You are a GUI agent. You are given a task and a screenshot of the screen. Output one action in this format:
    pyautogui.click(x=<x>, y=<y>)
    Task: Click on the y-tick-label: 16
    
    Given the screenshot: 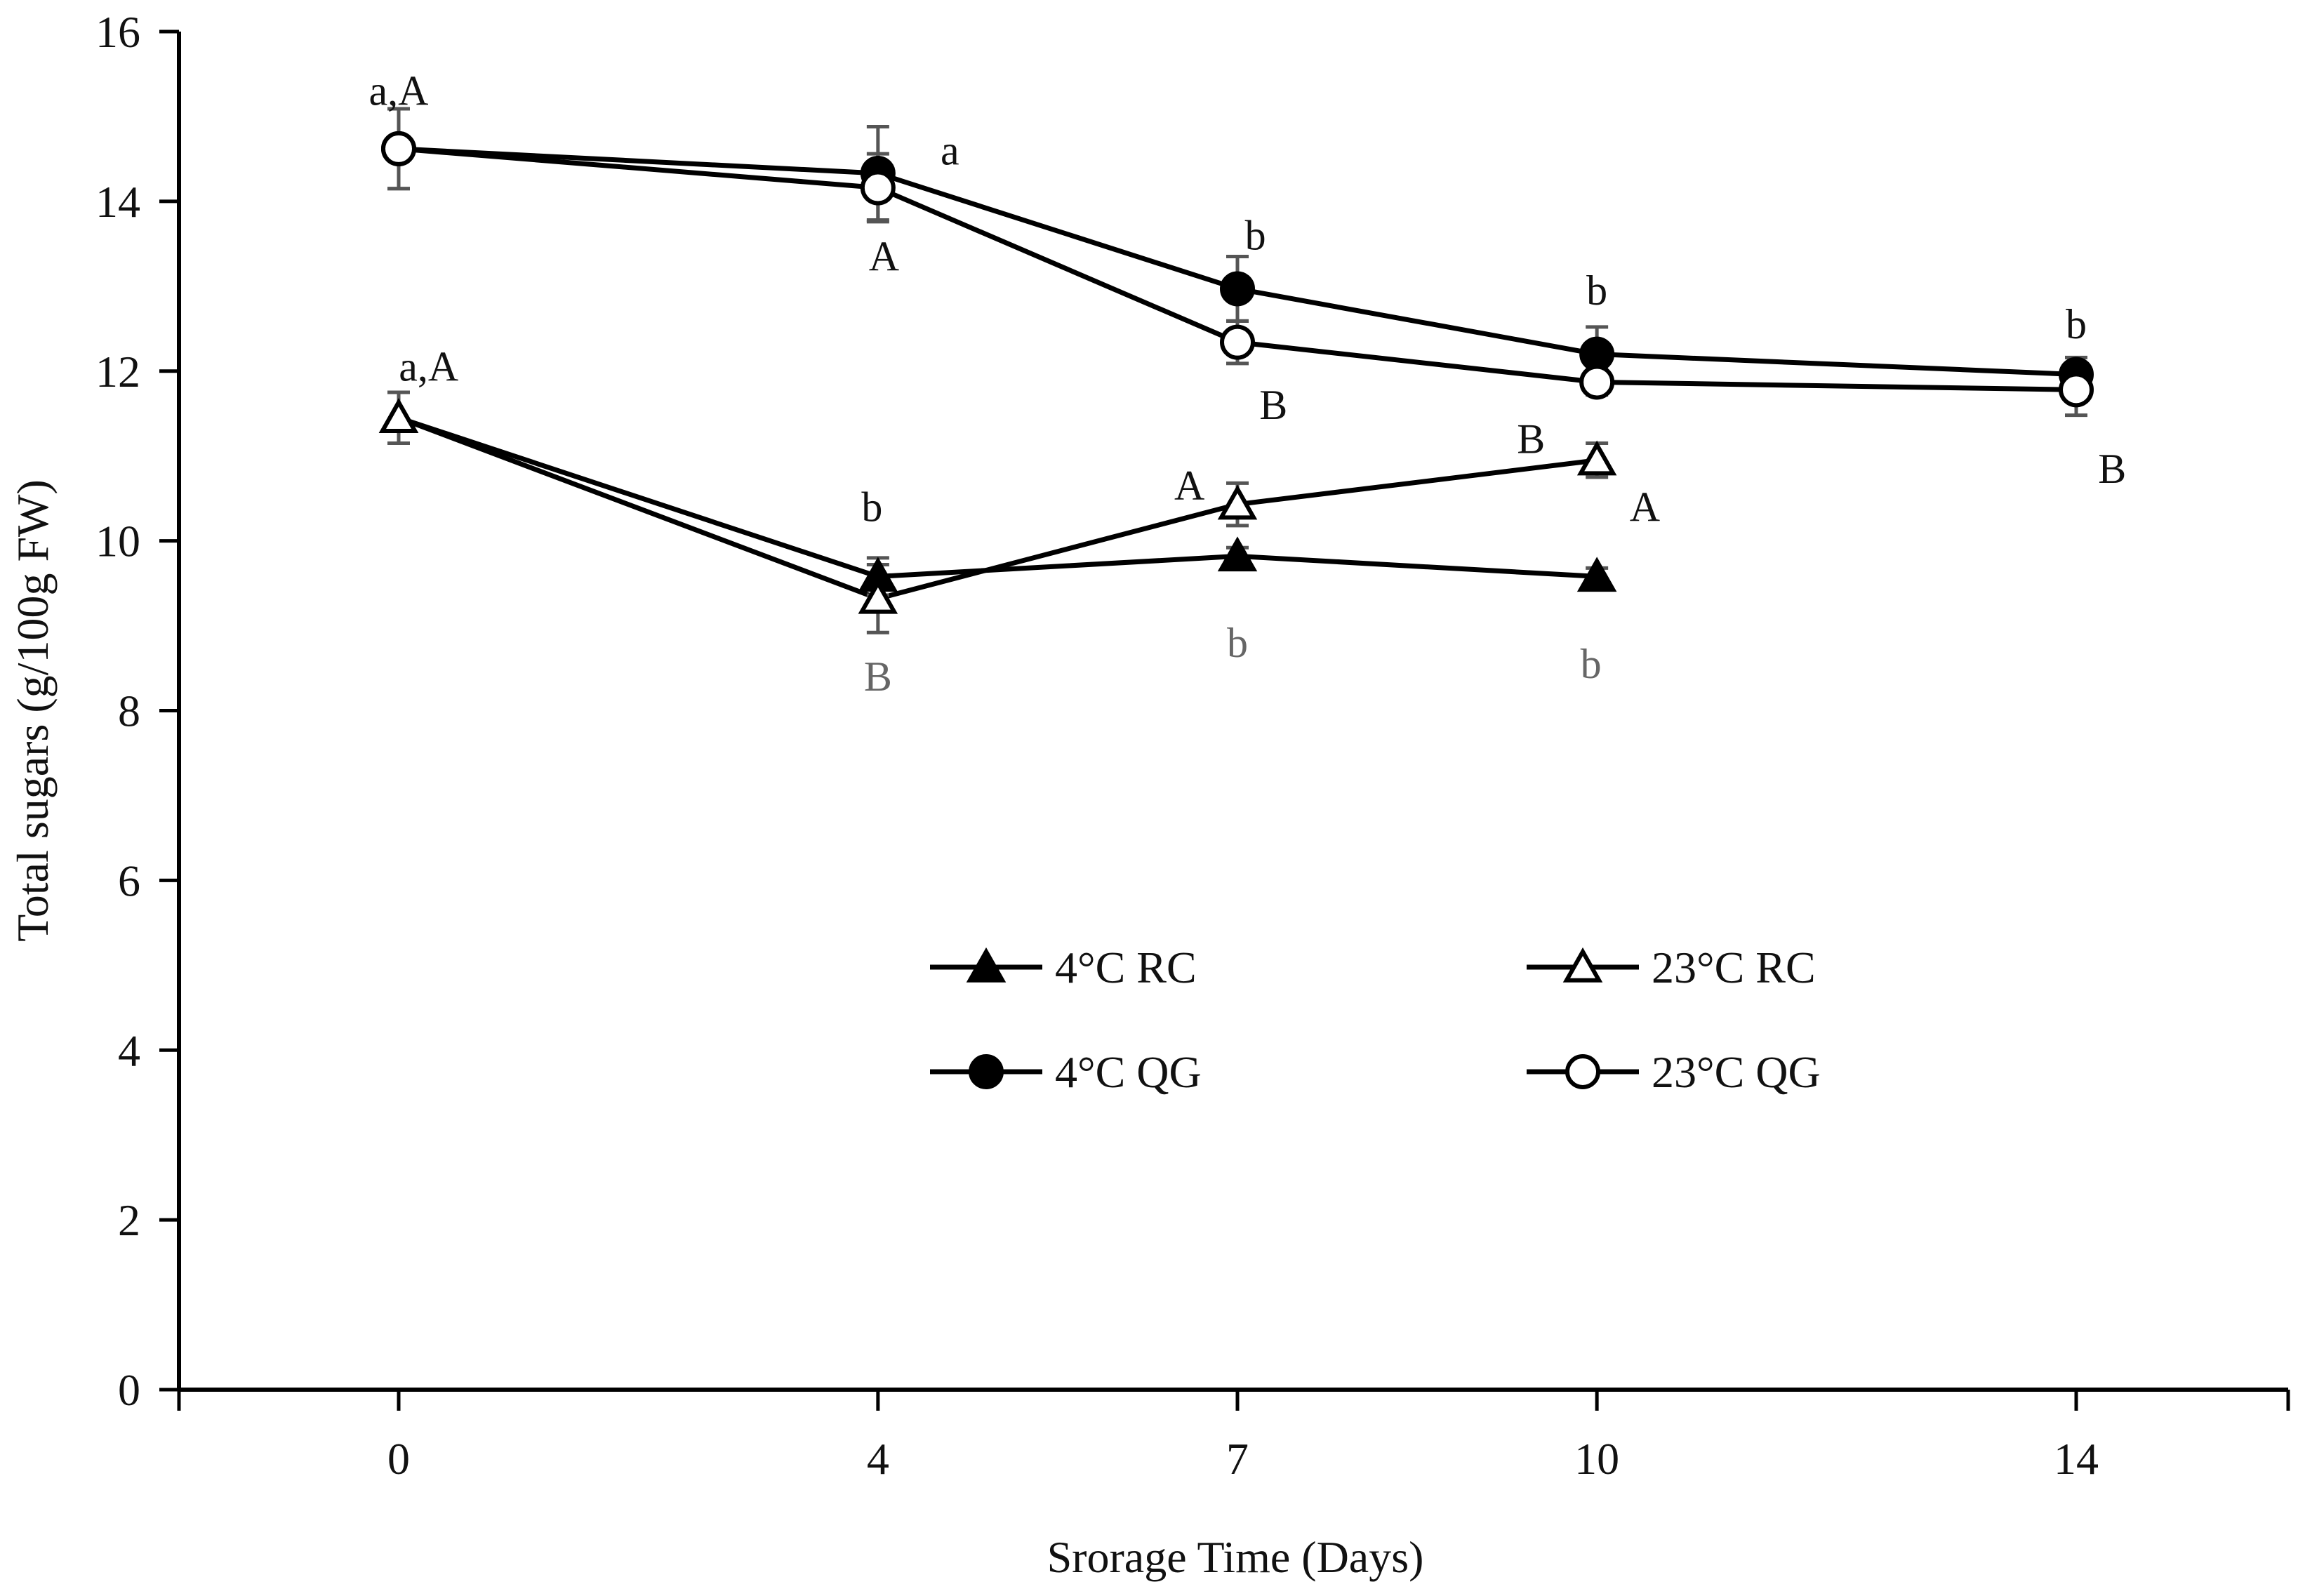 What is the action you would take?
    pyautogui.click(x=117, y=32)
    